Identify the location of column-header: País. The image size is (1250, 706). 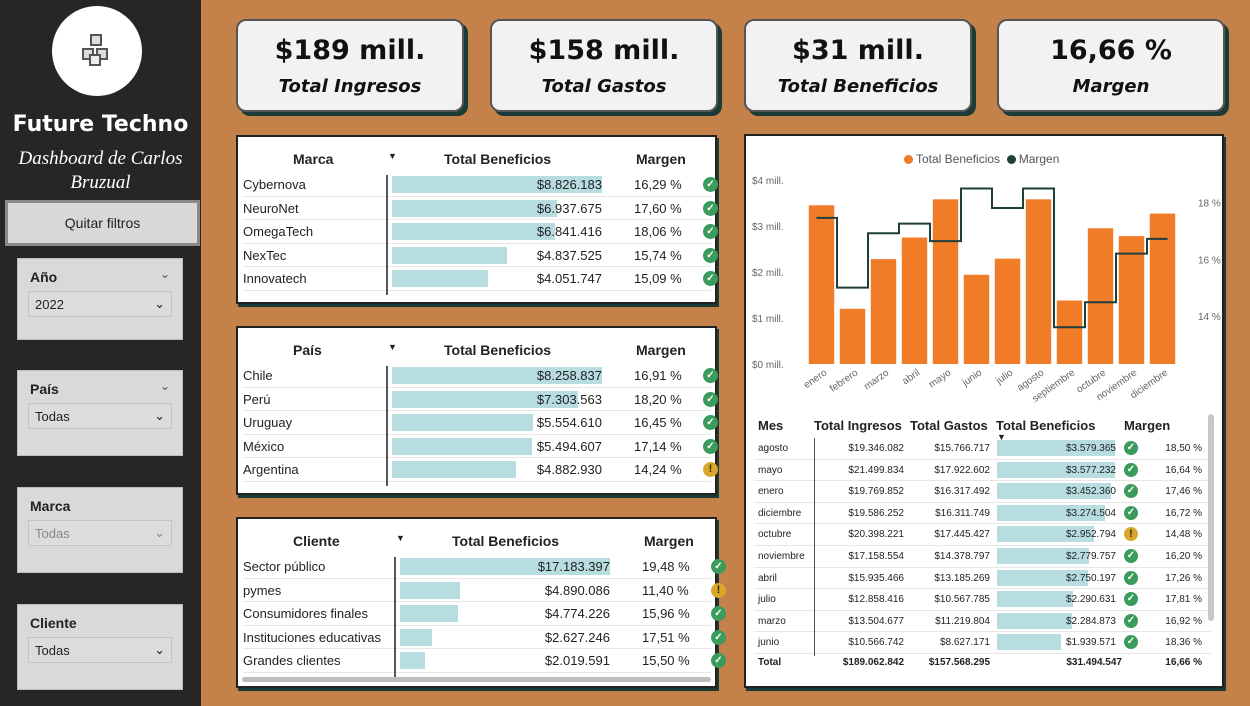
(307, 350).